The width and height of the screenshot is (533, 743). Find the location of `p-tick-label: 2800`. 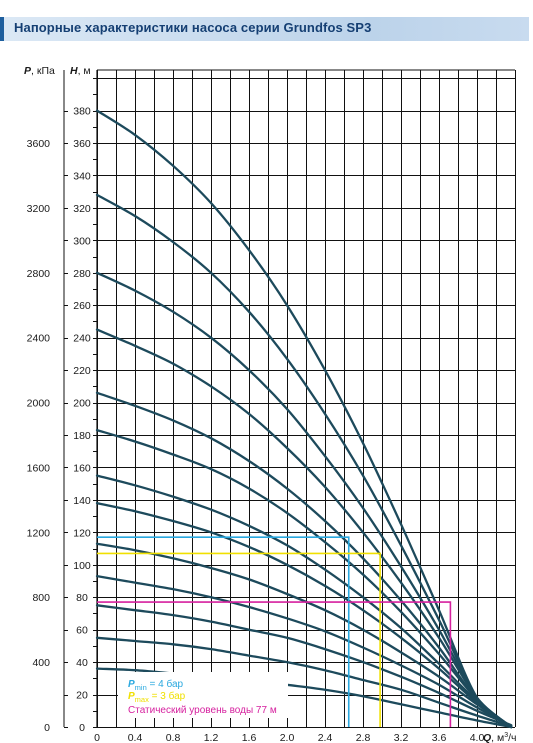

p-tick-label: 2800 is located at coordinates (39, 274).